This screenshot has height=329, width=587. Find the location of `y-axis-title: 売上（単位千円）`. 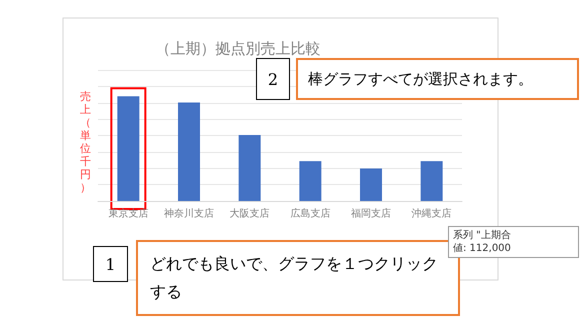

y-axis-title: 売上（単位千円） is located at coordinates (85, 142).